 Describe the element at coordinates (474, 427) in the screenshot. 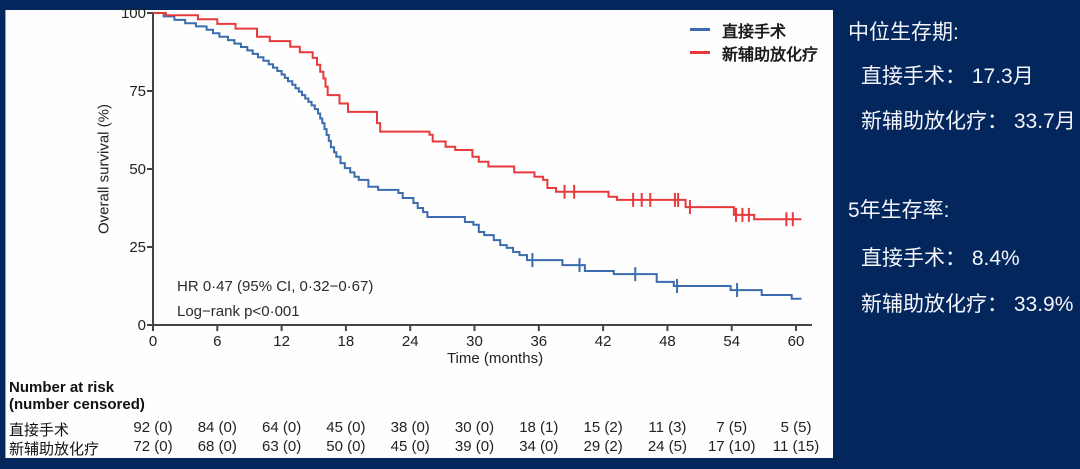

I see `risk-value: 30 (0)` at that location.